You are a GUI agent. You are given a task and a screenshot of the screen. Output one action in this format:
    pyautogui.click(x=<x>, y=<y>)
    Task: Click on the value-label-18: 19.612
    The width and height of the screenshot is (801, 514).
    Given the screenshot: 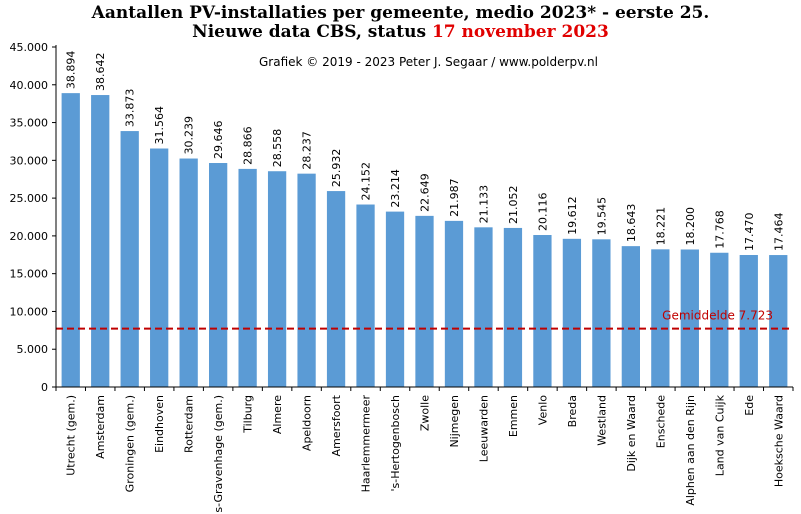 What is the action you would take?
    pyautogui.click(x=572, y=215)
    